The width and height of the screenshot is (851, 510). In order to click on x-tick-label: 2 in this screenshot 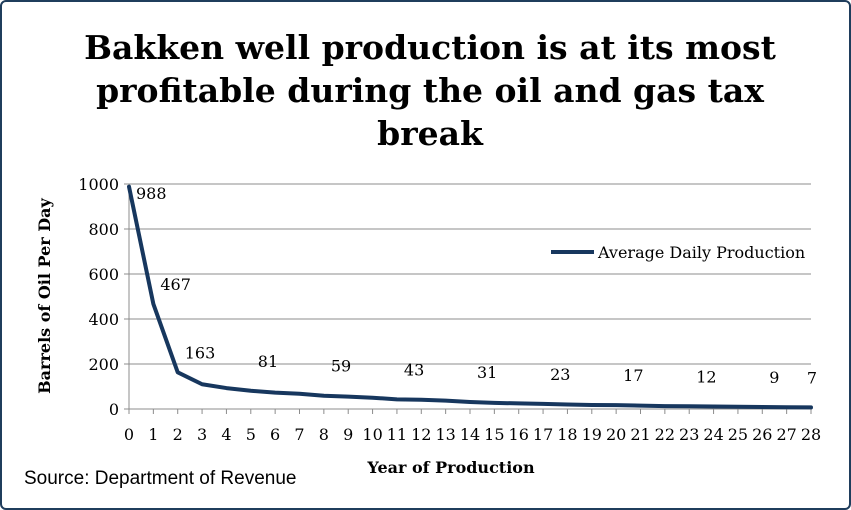, I will do `click(178, 434)`.